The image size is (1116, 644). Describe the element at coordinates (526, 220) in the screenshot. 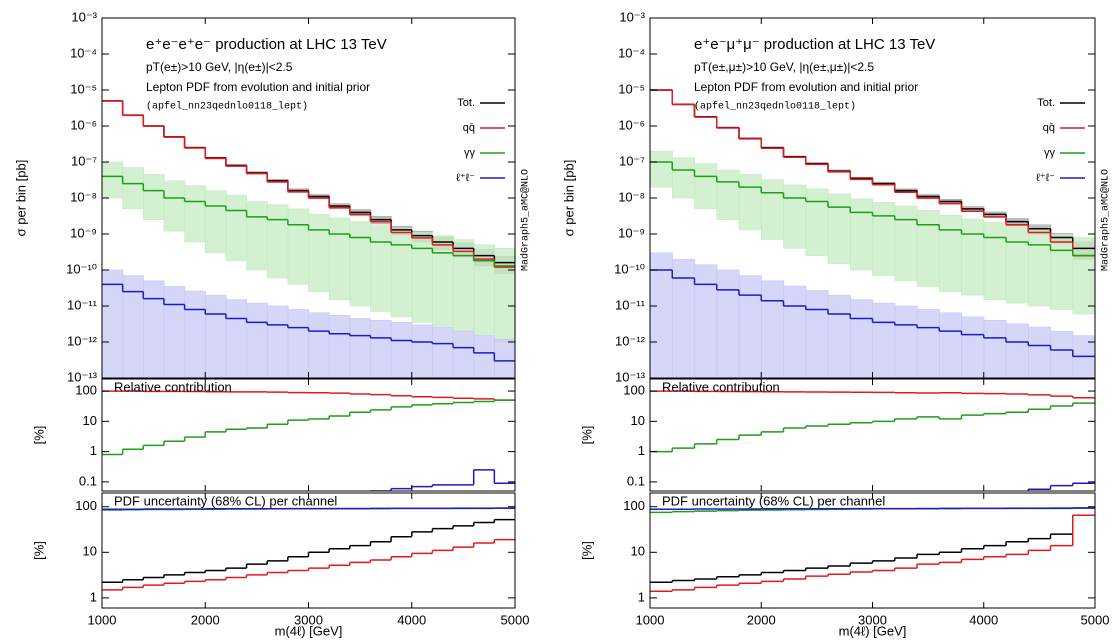

I see `watermark: MadGraph5_aMC@NLO` at that location.